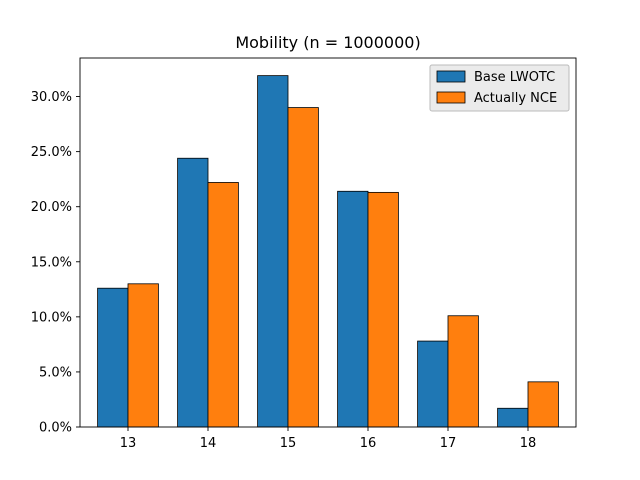  I want to click on legend: Base LWOTC Actually NCE, so click(499, 88).